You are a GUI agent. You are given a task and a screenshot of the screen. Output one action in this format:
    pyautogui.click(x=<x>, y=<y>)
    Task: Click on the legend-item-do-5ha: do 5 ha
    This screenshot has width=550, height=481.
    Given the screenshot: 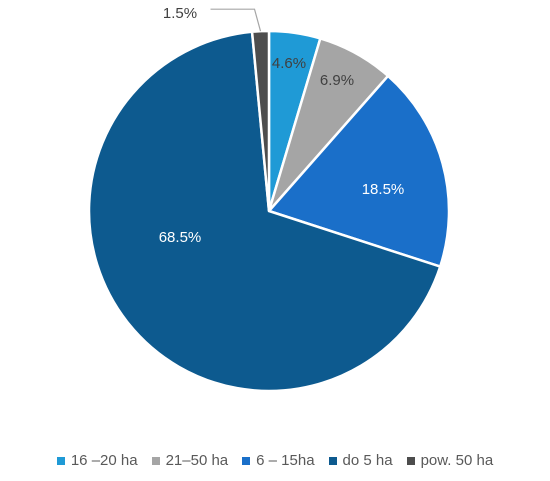 What is the action you would take?
    pyautogui.click(x=360, y=460)
    